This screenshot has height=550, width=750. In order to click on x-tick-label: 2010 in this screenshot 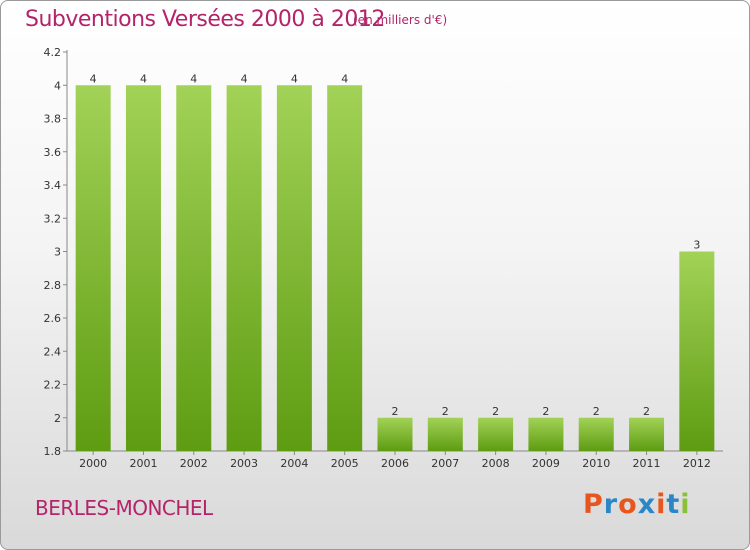, I will do `click(596, 463)`.